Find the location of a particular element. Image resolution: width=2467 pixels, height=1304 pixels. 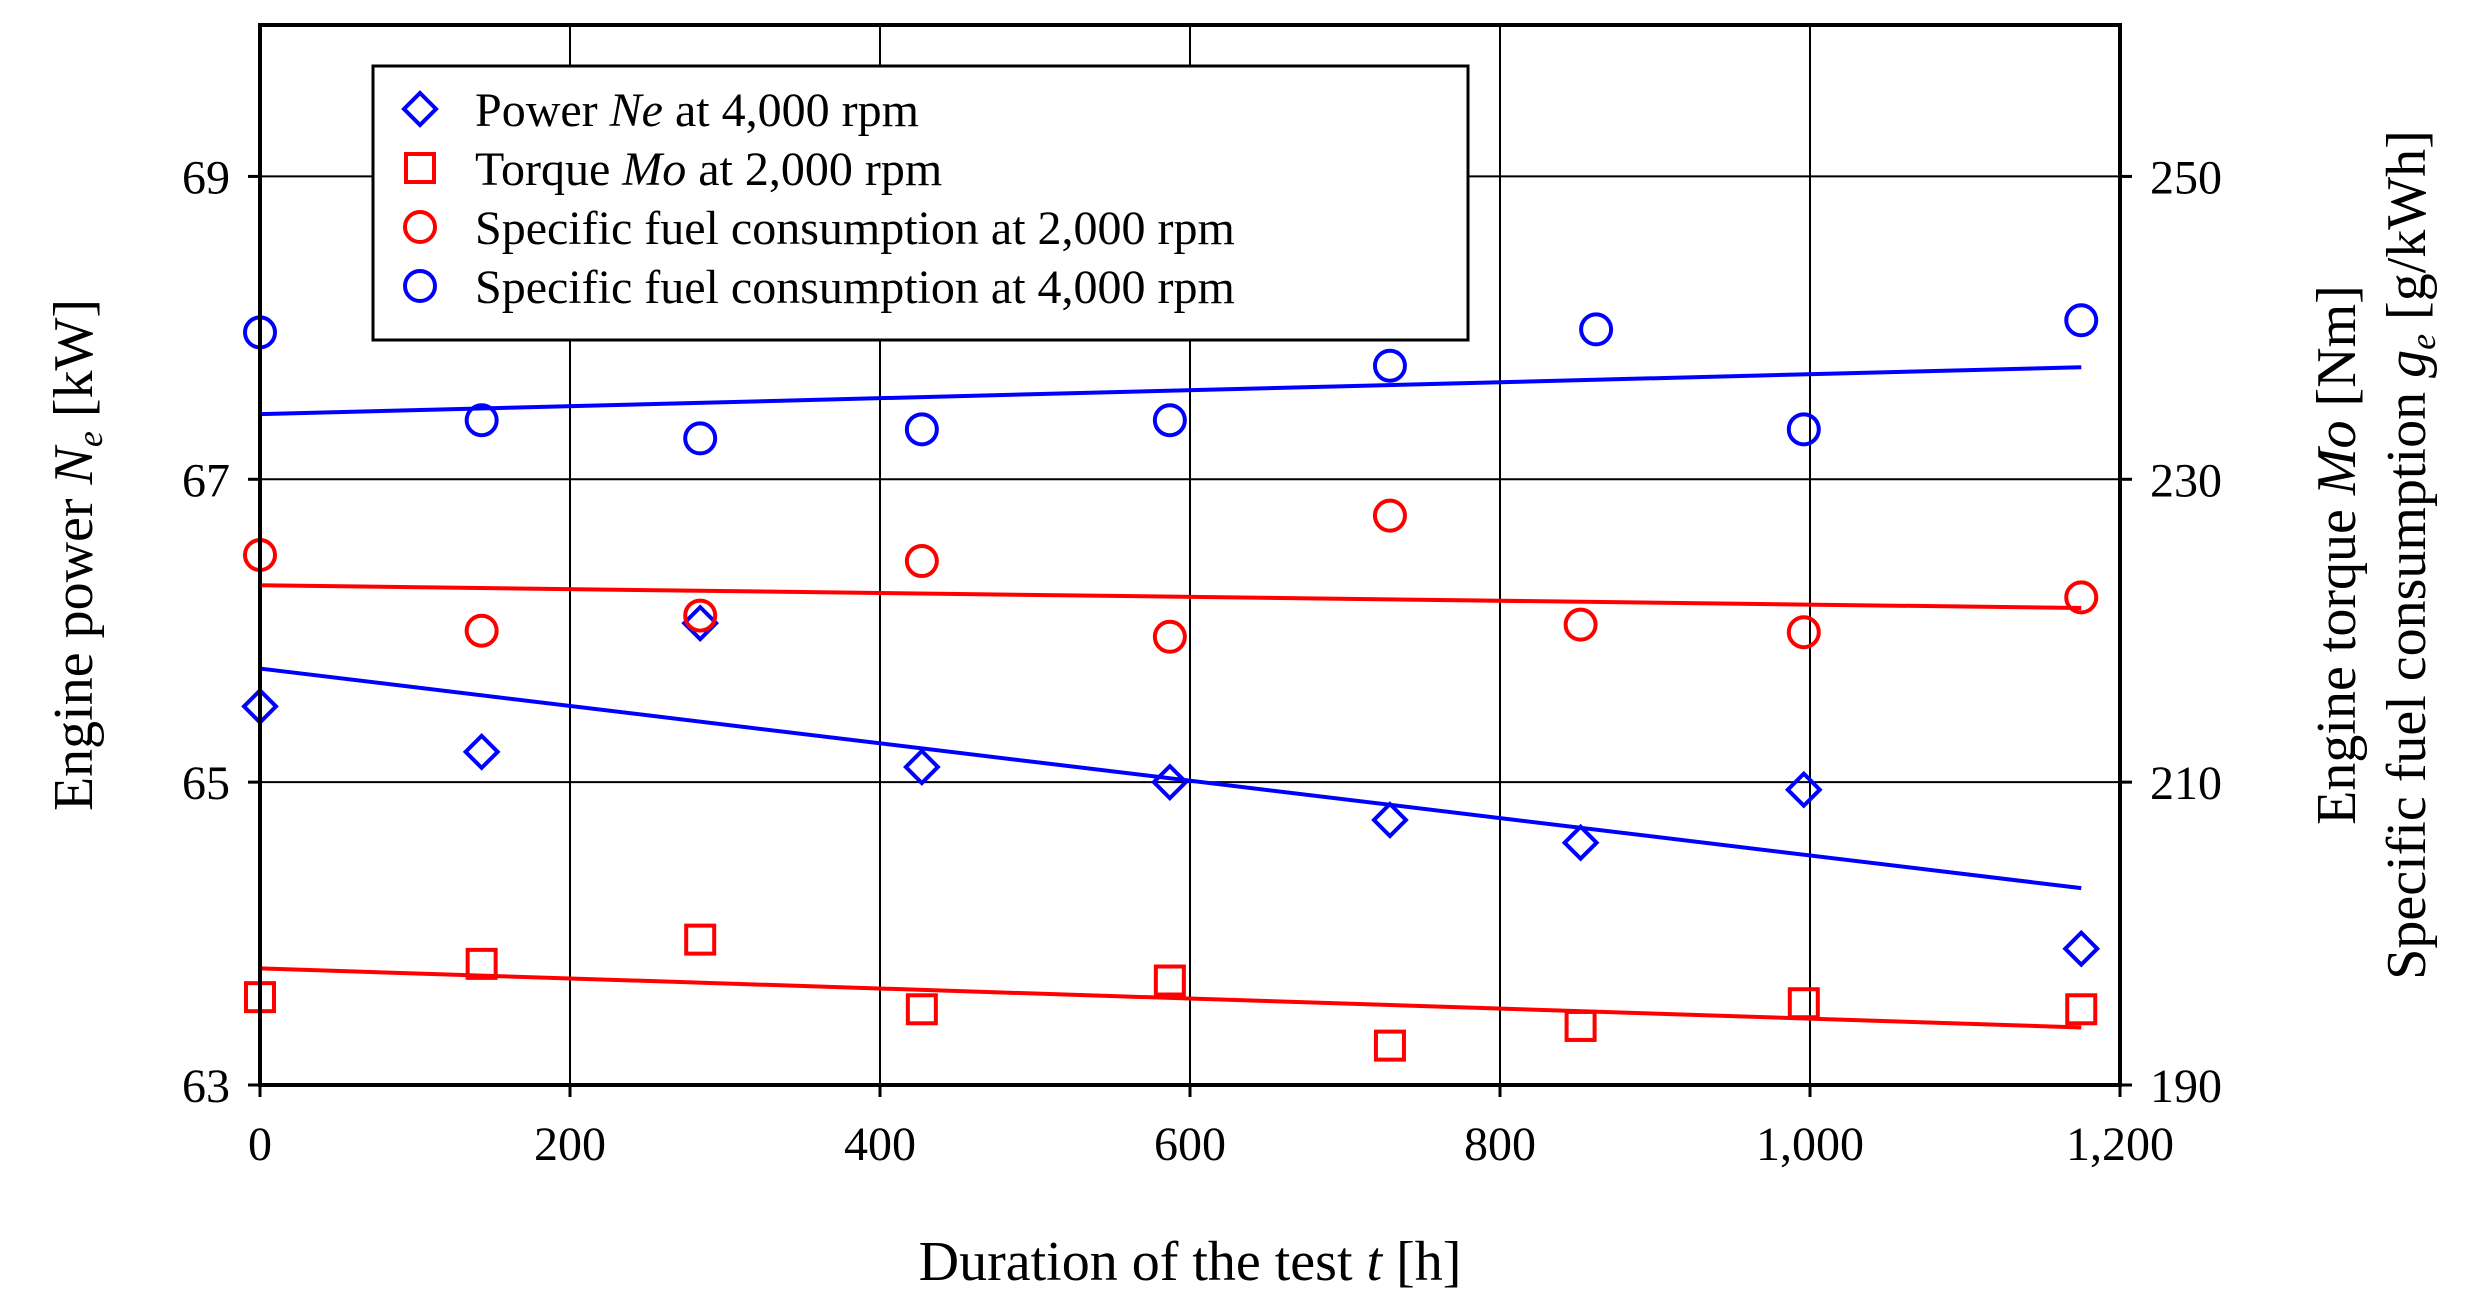

y-left-tick-label: 67 is located at coordinates (206, 480).